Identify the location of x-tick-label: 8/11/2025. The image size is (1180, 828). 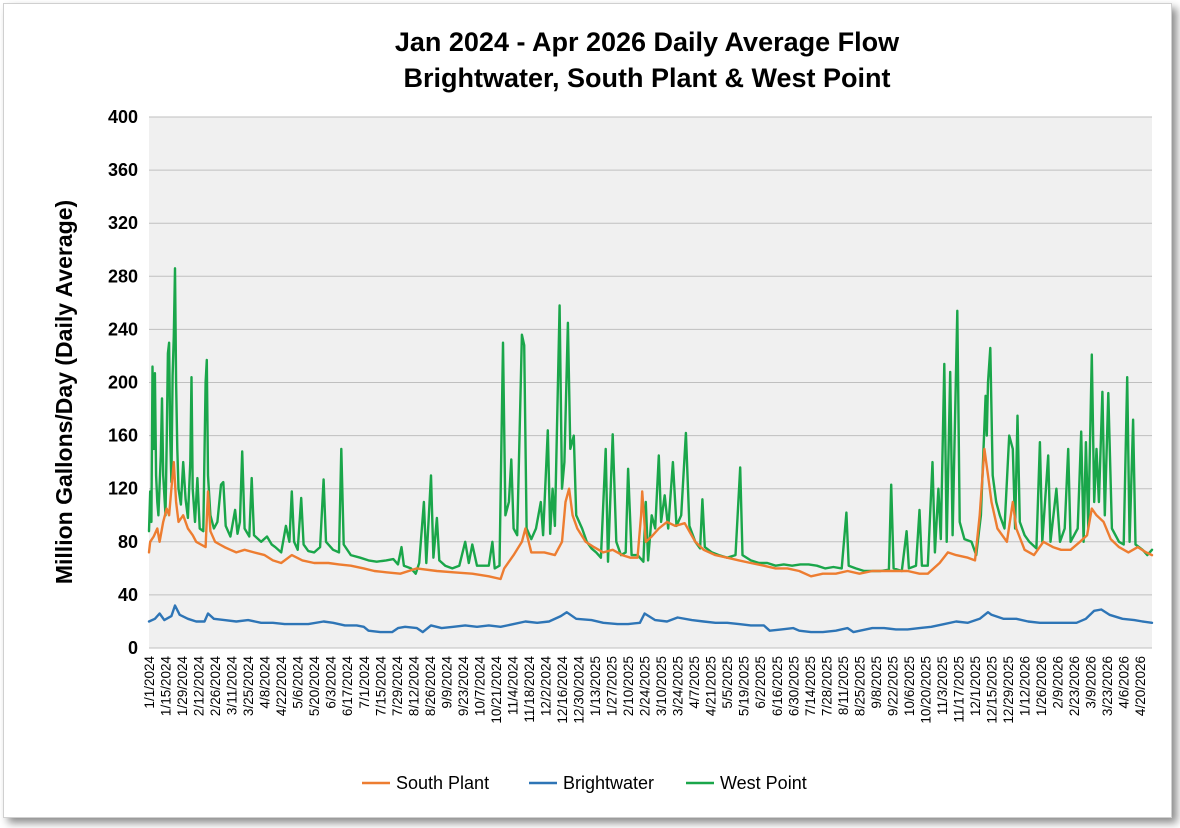
(843, 685).